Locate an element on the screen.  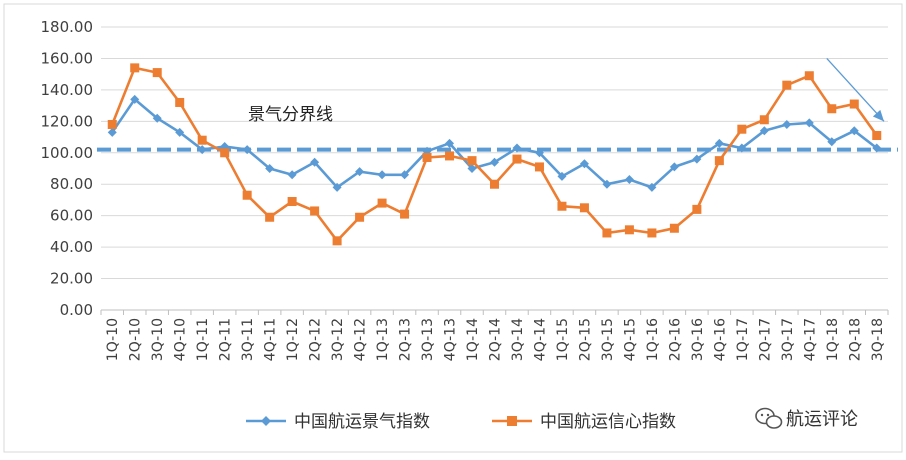
x-tick-label: 2Q-12 is located at coordinates (316, 339).